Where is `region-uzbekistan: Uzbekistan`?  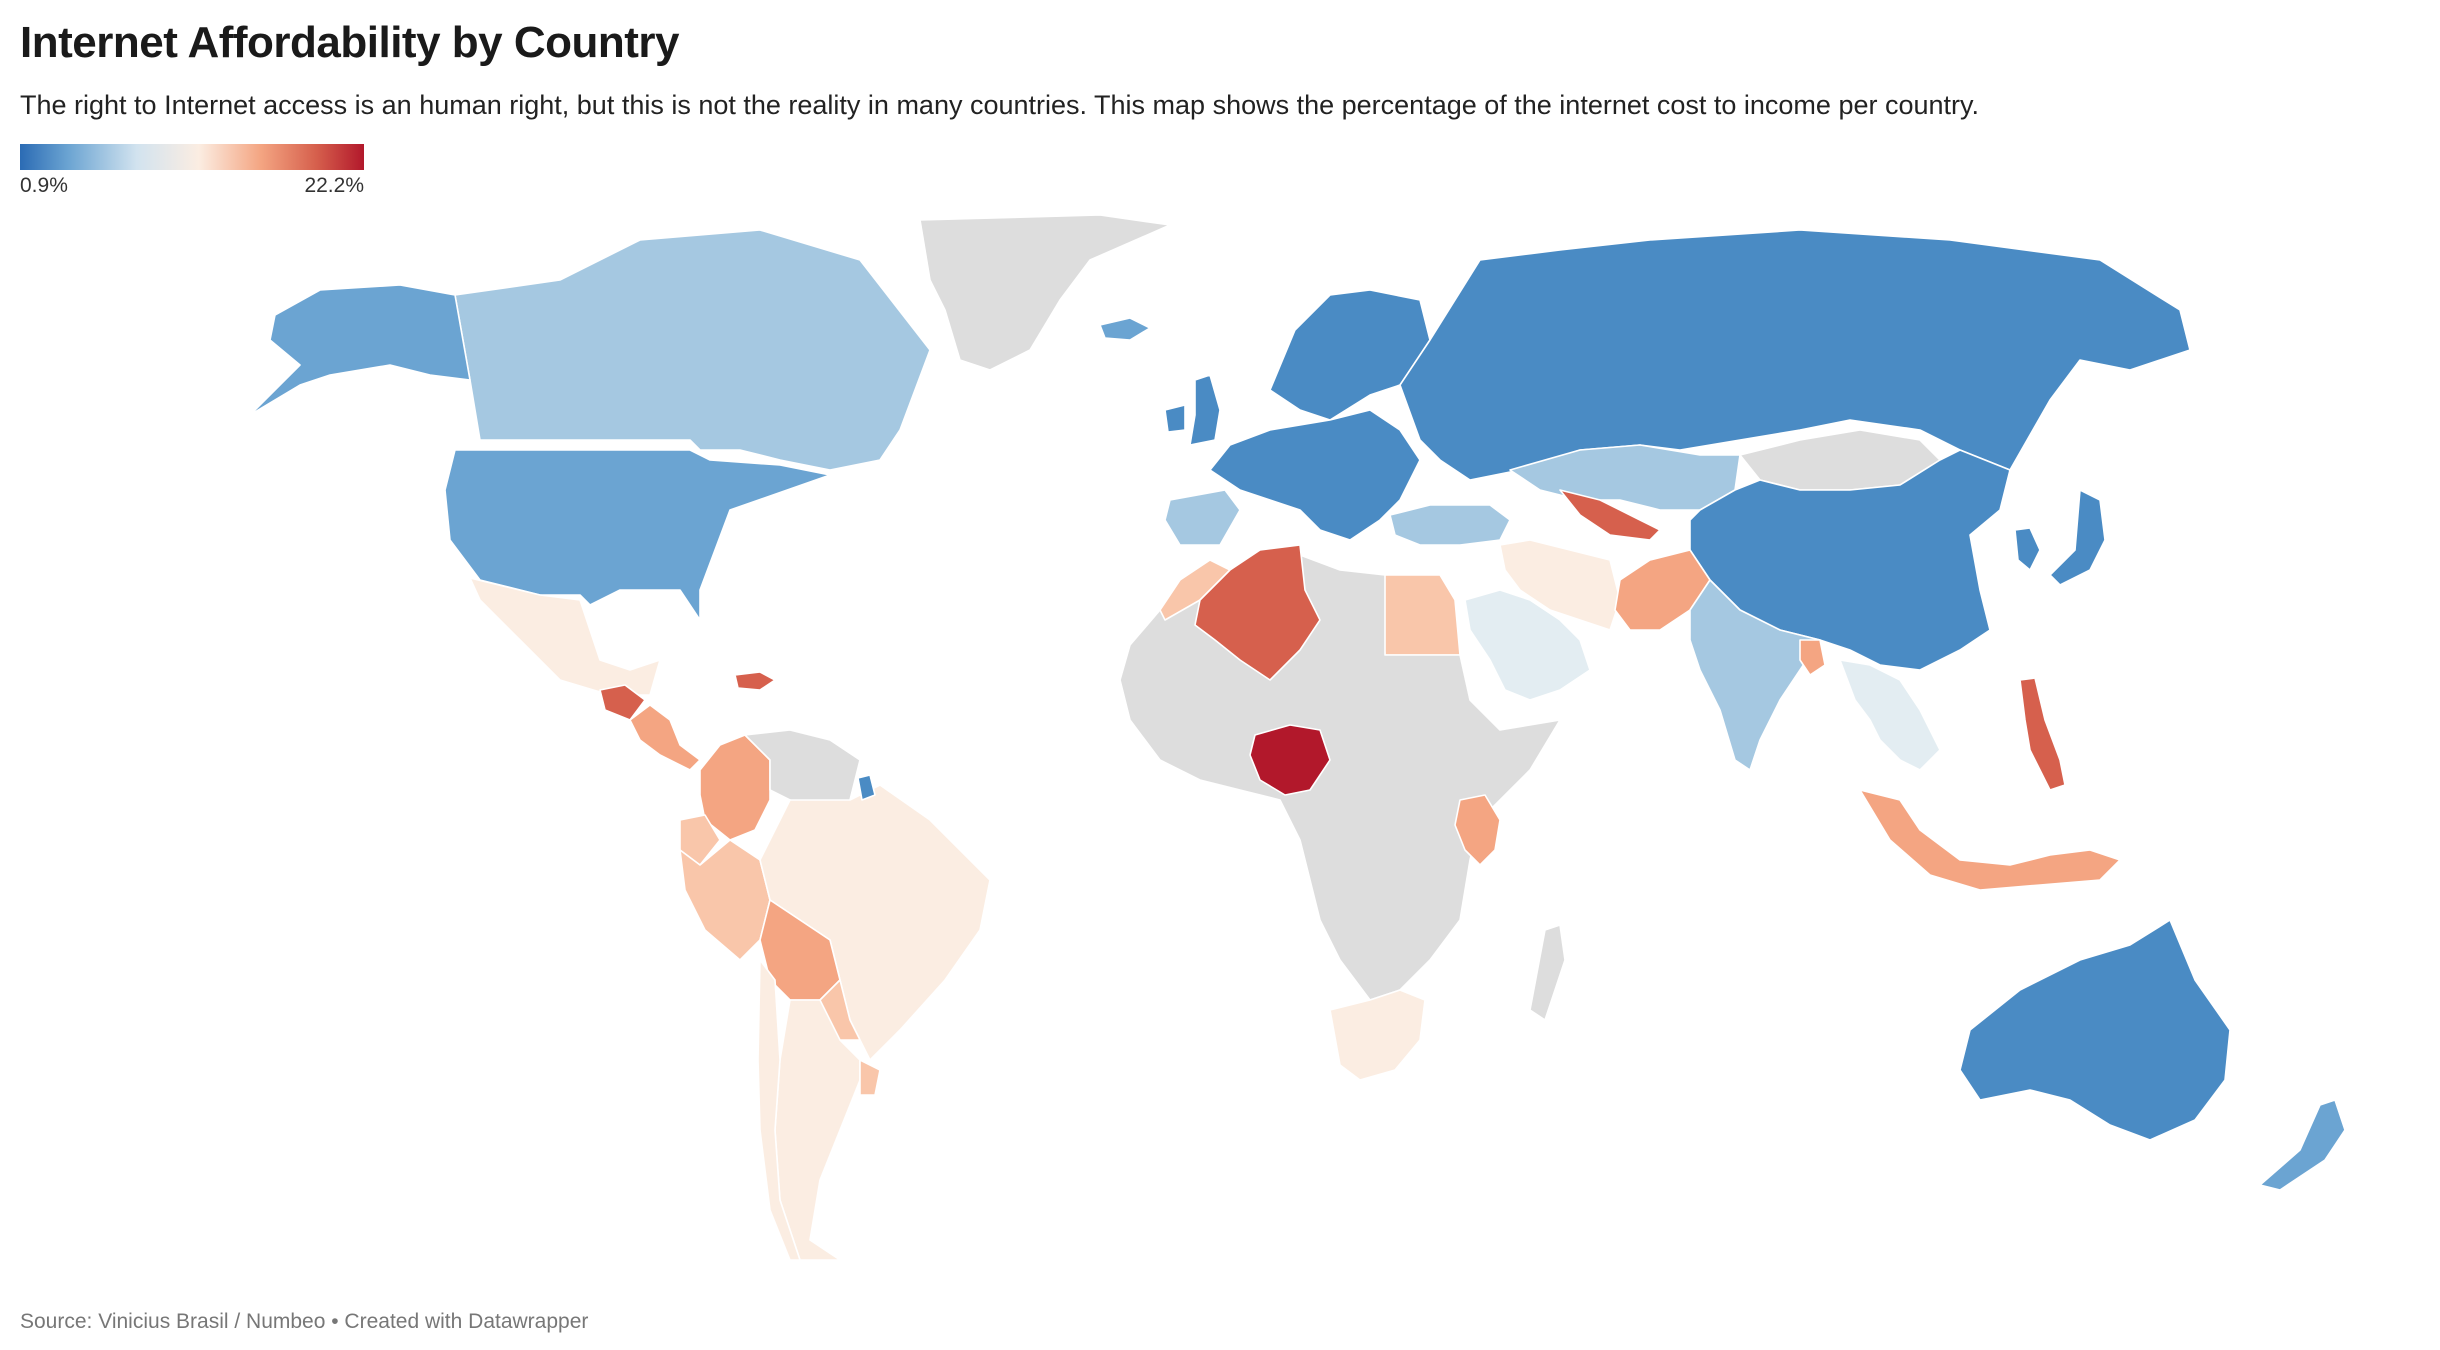 region-uzbekistan: Uzbekistan is located at coordinates (1610, 515).